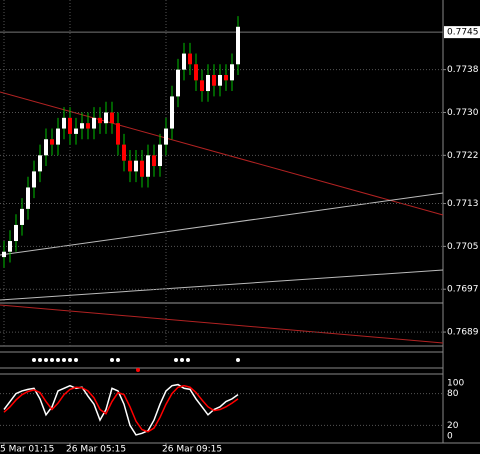  I want to click on x-tick-label: 5 Mar 01:15, so click(27, 449).